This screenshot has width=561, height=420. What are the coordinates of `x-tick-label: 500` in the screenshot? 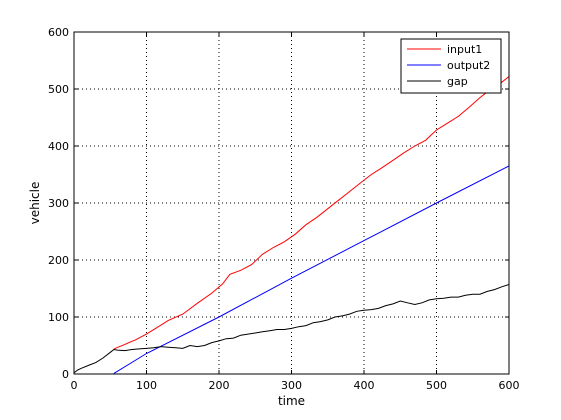 It's located at (436, 385).